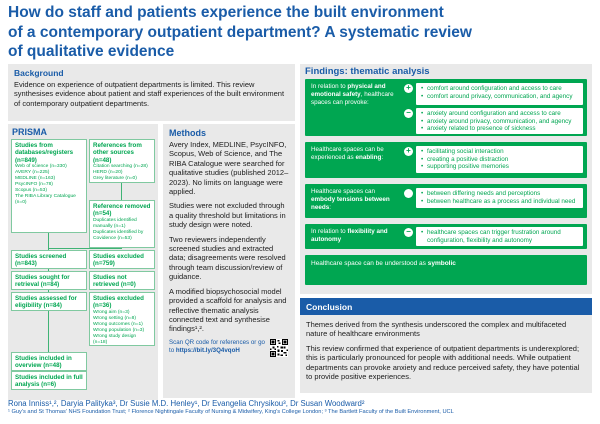  Describe the element at coordinates (111, 312) in the screenshot. I see `prisma-box-item: Wrong aim (n=3)` at that location.